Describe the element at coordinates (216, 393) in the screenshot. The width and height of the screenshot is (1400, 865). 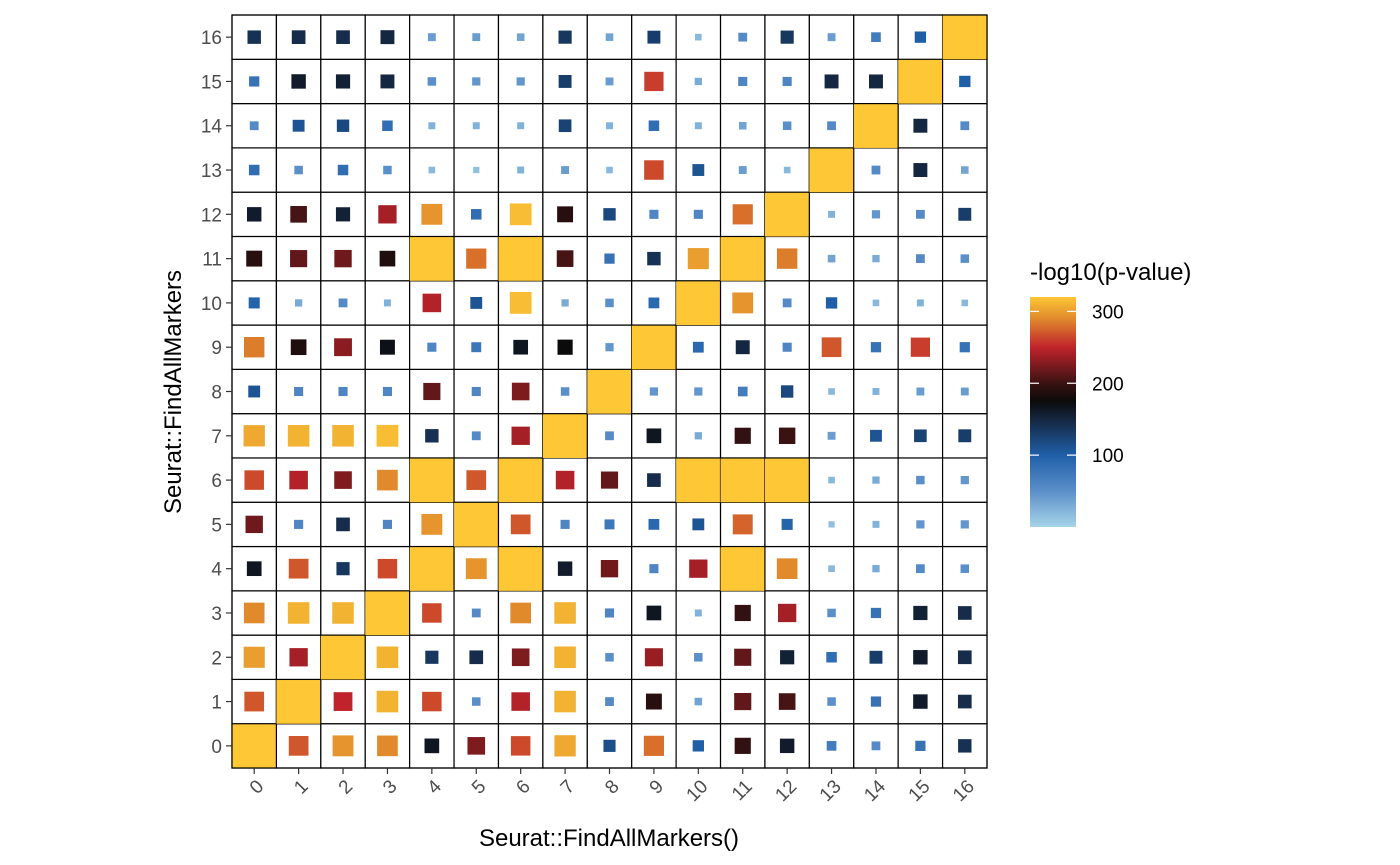
I see `y-tick-label: 8` at that location.